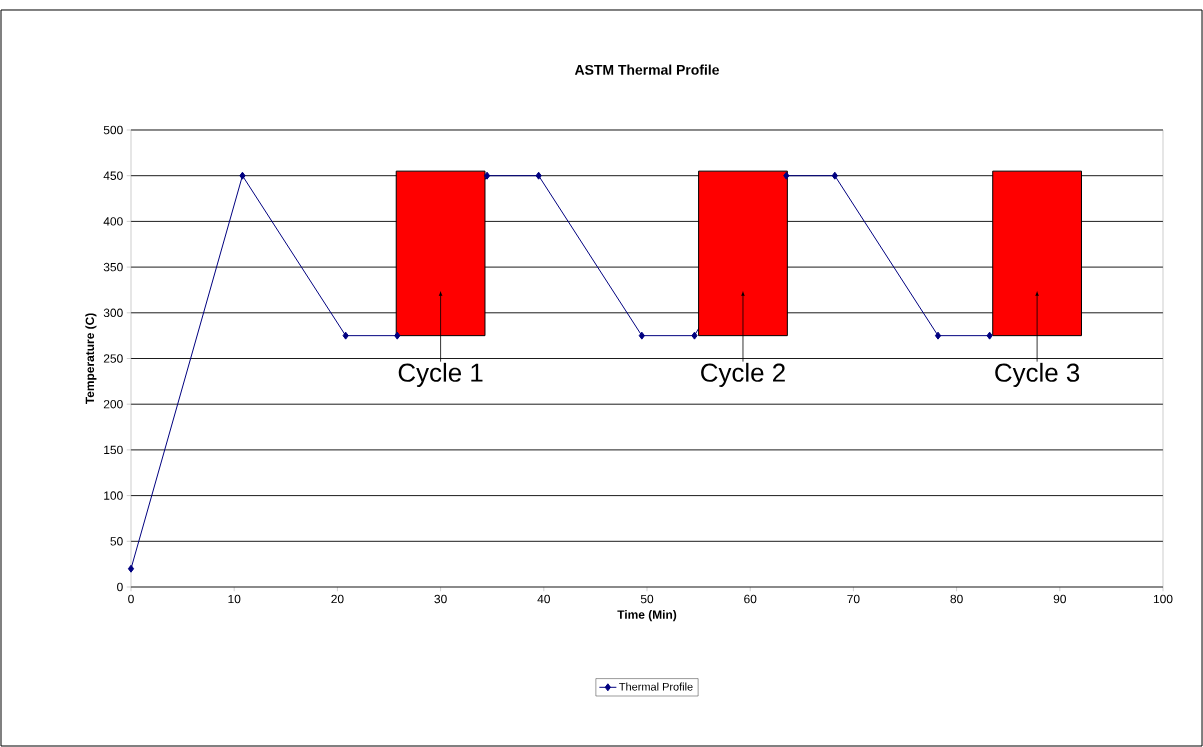  What do you see at coordinates (91, 359) in the screenshot?
I see `y-axis-title: Temperature (C)` at bounding box center [91, 359].